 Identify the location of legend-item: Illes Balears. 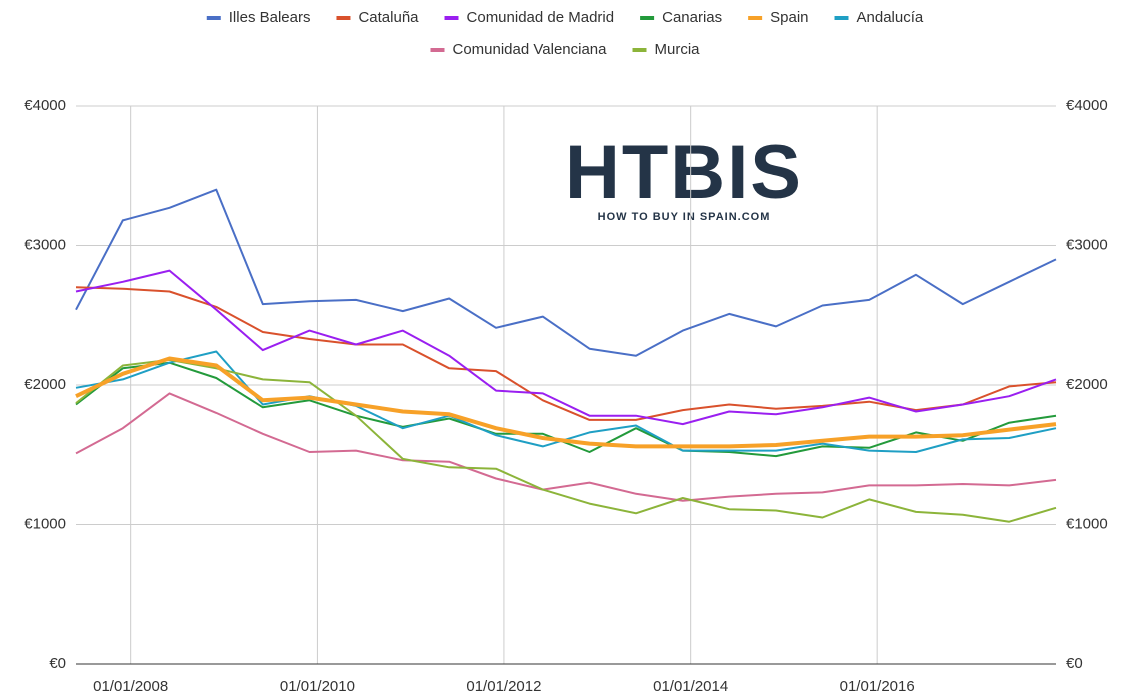
(258, 17).